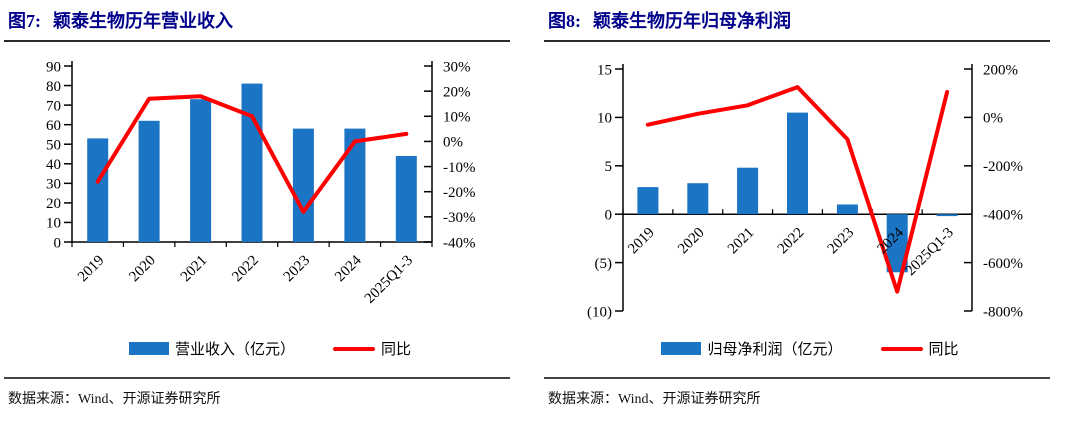 The width and height of the screenshot is (1080, 422). What do you see at coordinates (53, 204) in the screenshot?
I see `svg-text: 20` at bounding box center [53, 204].